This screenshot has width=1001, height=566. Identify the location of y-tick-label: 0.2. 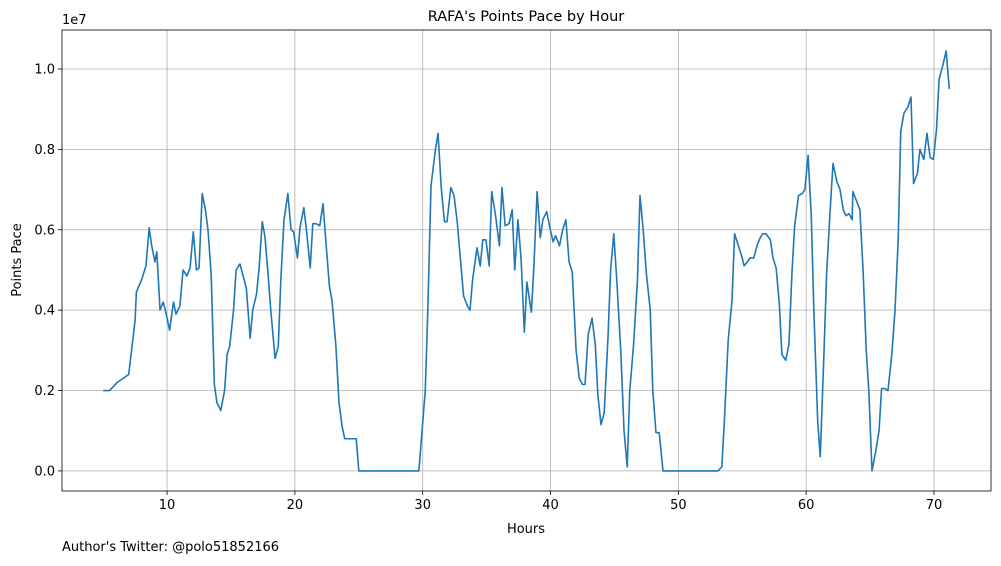
(44, 391).